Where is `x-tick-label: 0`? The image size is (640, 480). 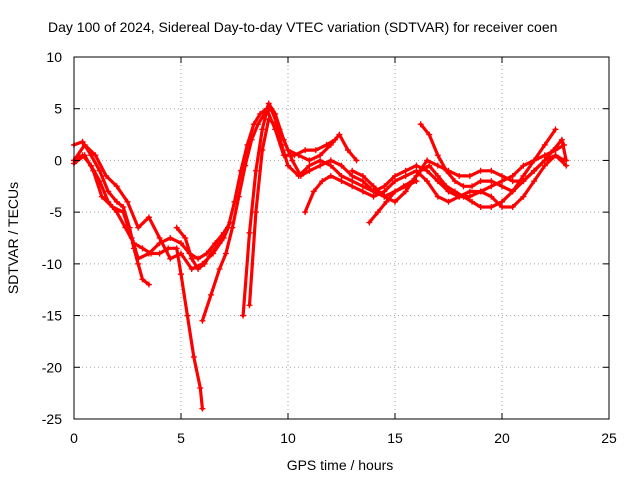
x-tick-label: 0 is located at coordinates (74, 438).